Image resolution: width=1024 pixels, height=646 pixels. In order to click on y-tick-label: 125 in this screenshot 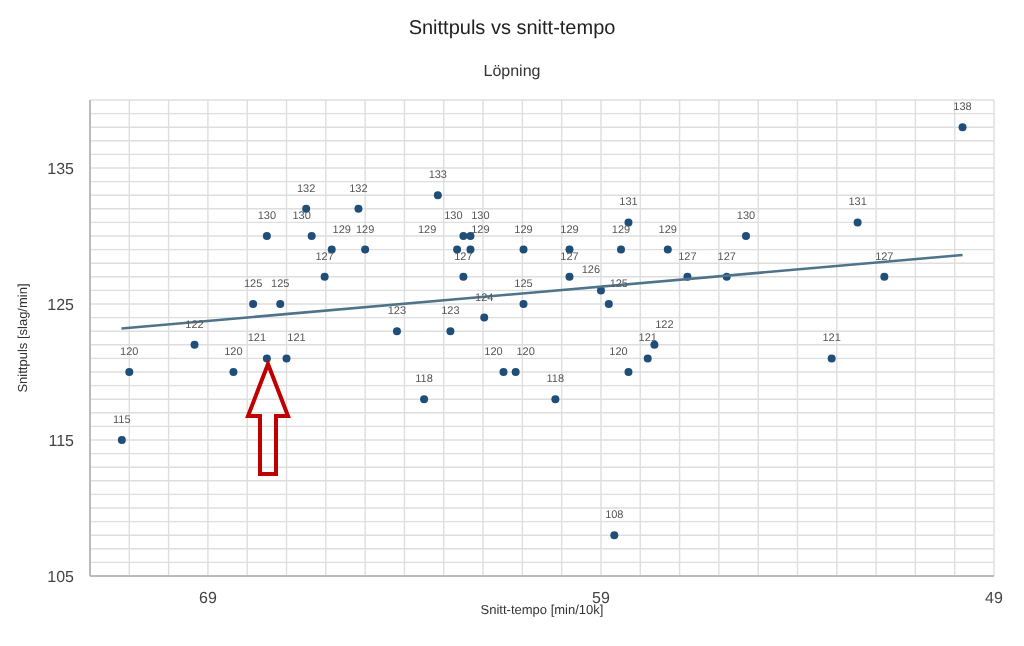, I will do `click(61, 304)`.